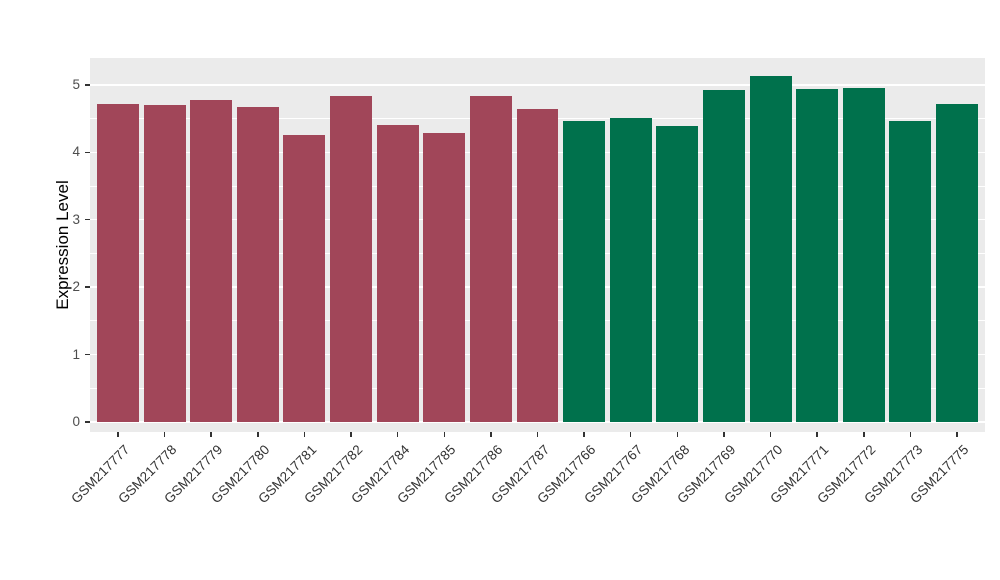 This screenshot has width=1000, height=580. What do you see at coordinates (76, 84) in the screenshot?
I see `y-tick-label: 5` at bounding box center [76, 84].